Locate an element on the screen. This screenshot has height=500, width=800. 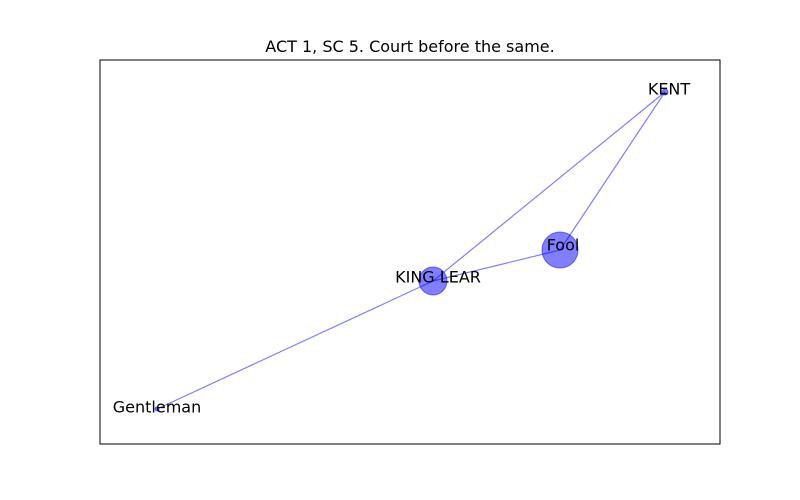
figure-title: ACT 1, SC 5. Court before the same. is located at coordinates (409, 46).